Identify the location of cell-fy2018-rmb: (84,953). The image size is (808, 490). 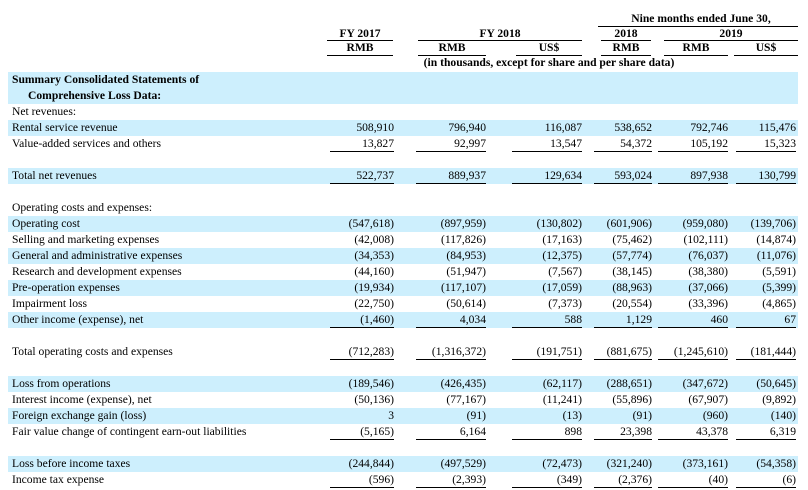
(466, 255).